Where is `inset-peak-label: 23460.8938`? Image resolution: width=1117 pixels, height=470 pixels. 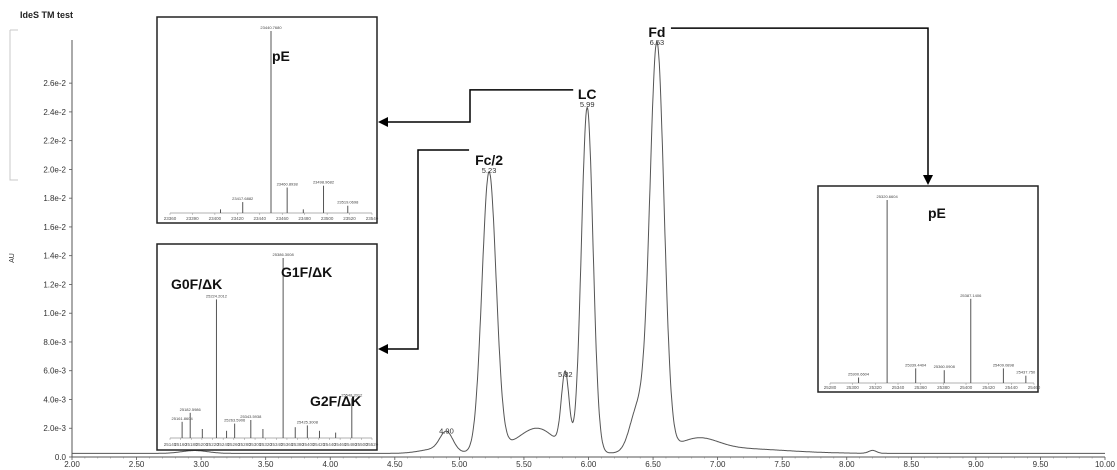
inset-peak-label: 23460.8938 is located at coordinates (288, 184).